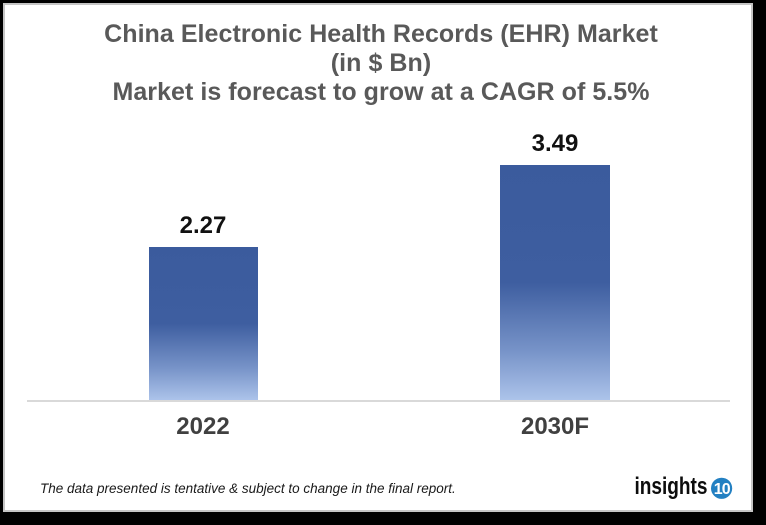 This screenshot has width=766, height=525. Describe the element at coordinates (722, 489) in the screenshot. I see `svg-text: 10` at that location.